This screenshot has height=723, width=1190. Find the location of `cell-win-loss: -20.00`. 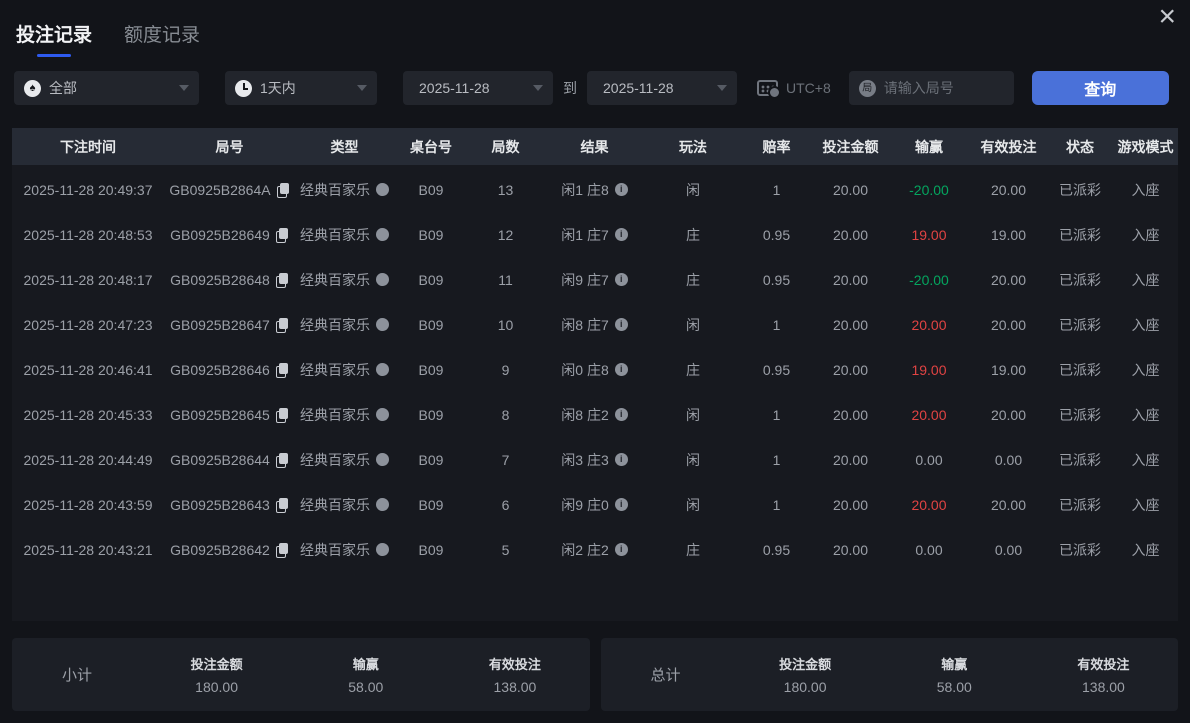

cell-win-loss: -20.00 is located at coordinates (929, 279).